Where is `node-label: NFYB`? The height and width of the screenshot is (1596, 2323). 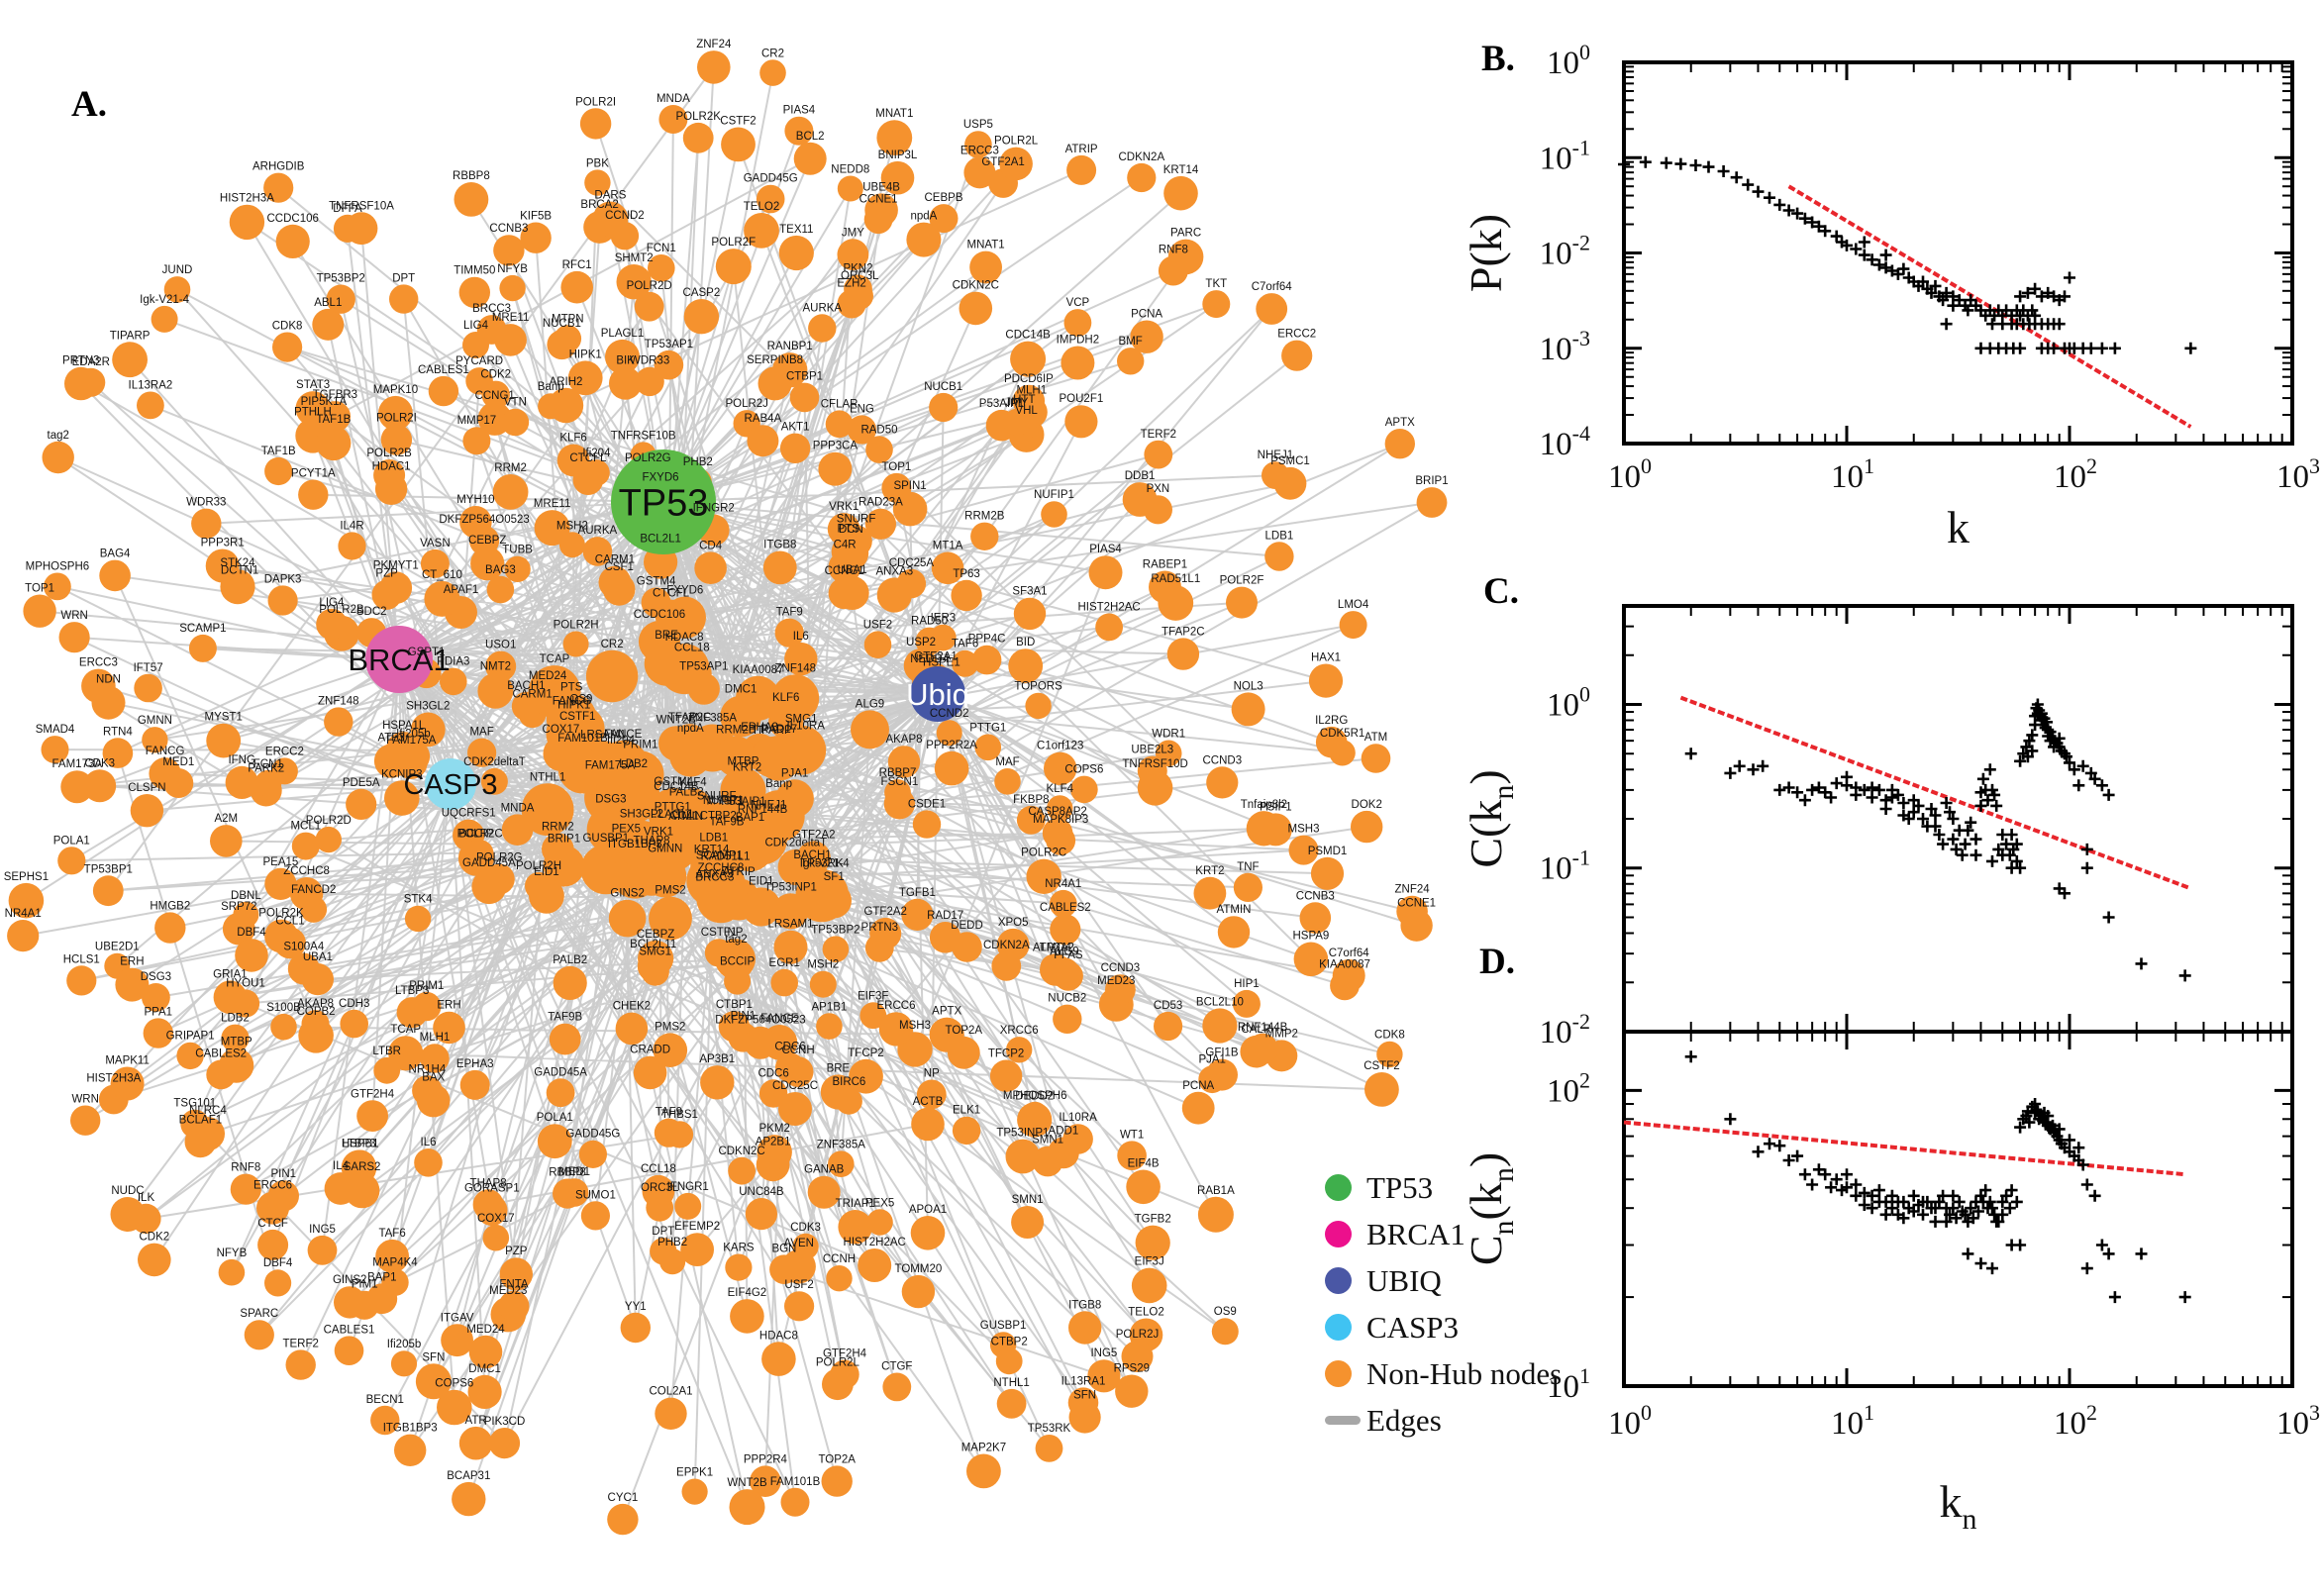 node-label: NFYB is located at coordinates (232, 1253).